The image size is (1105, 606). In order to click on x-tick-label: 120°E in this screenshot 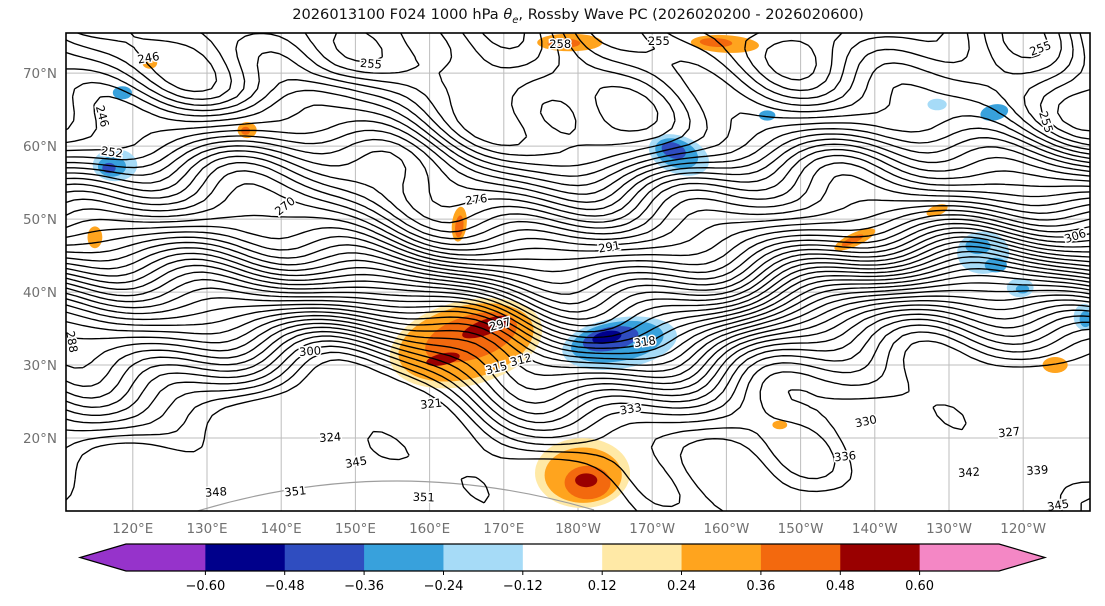, I will do `click(132, 529)`.